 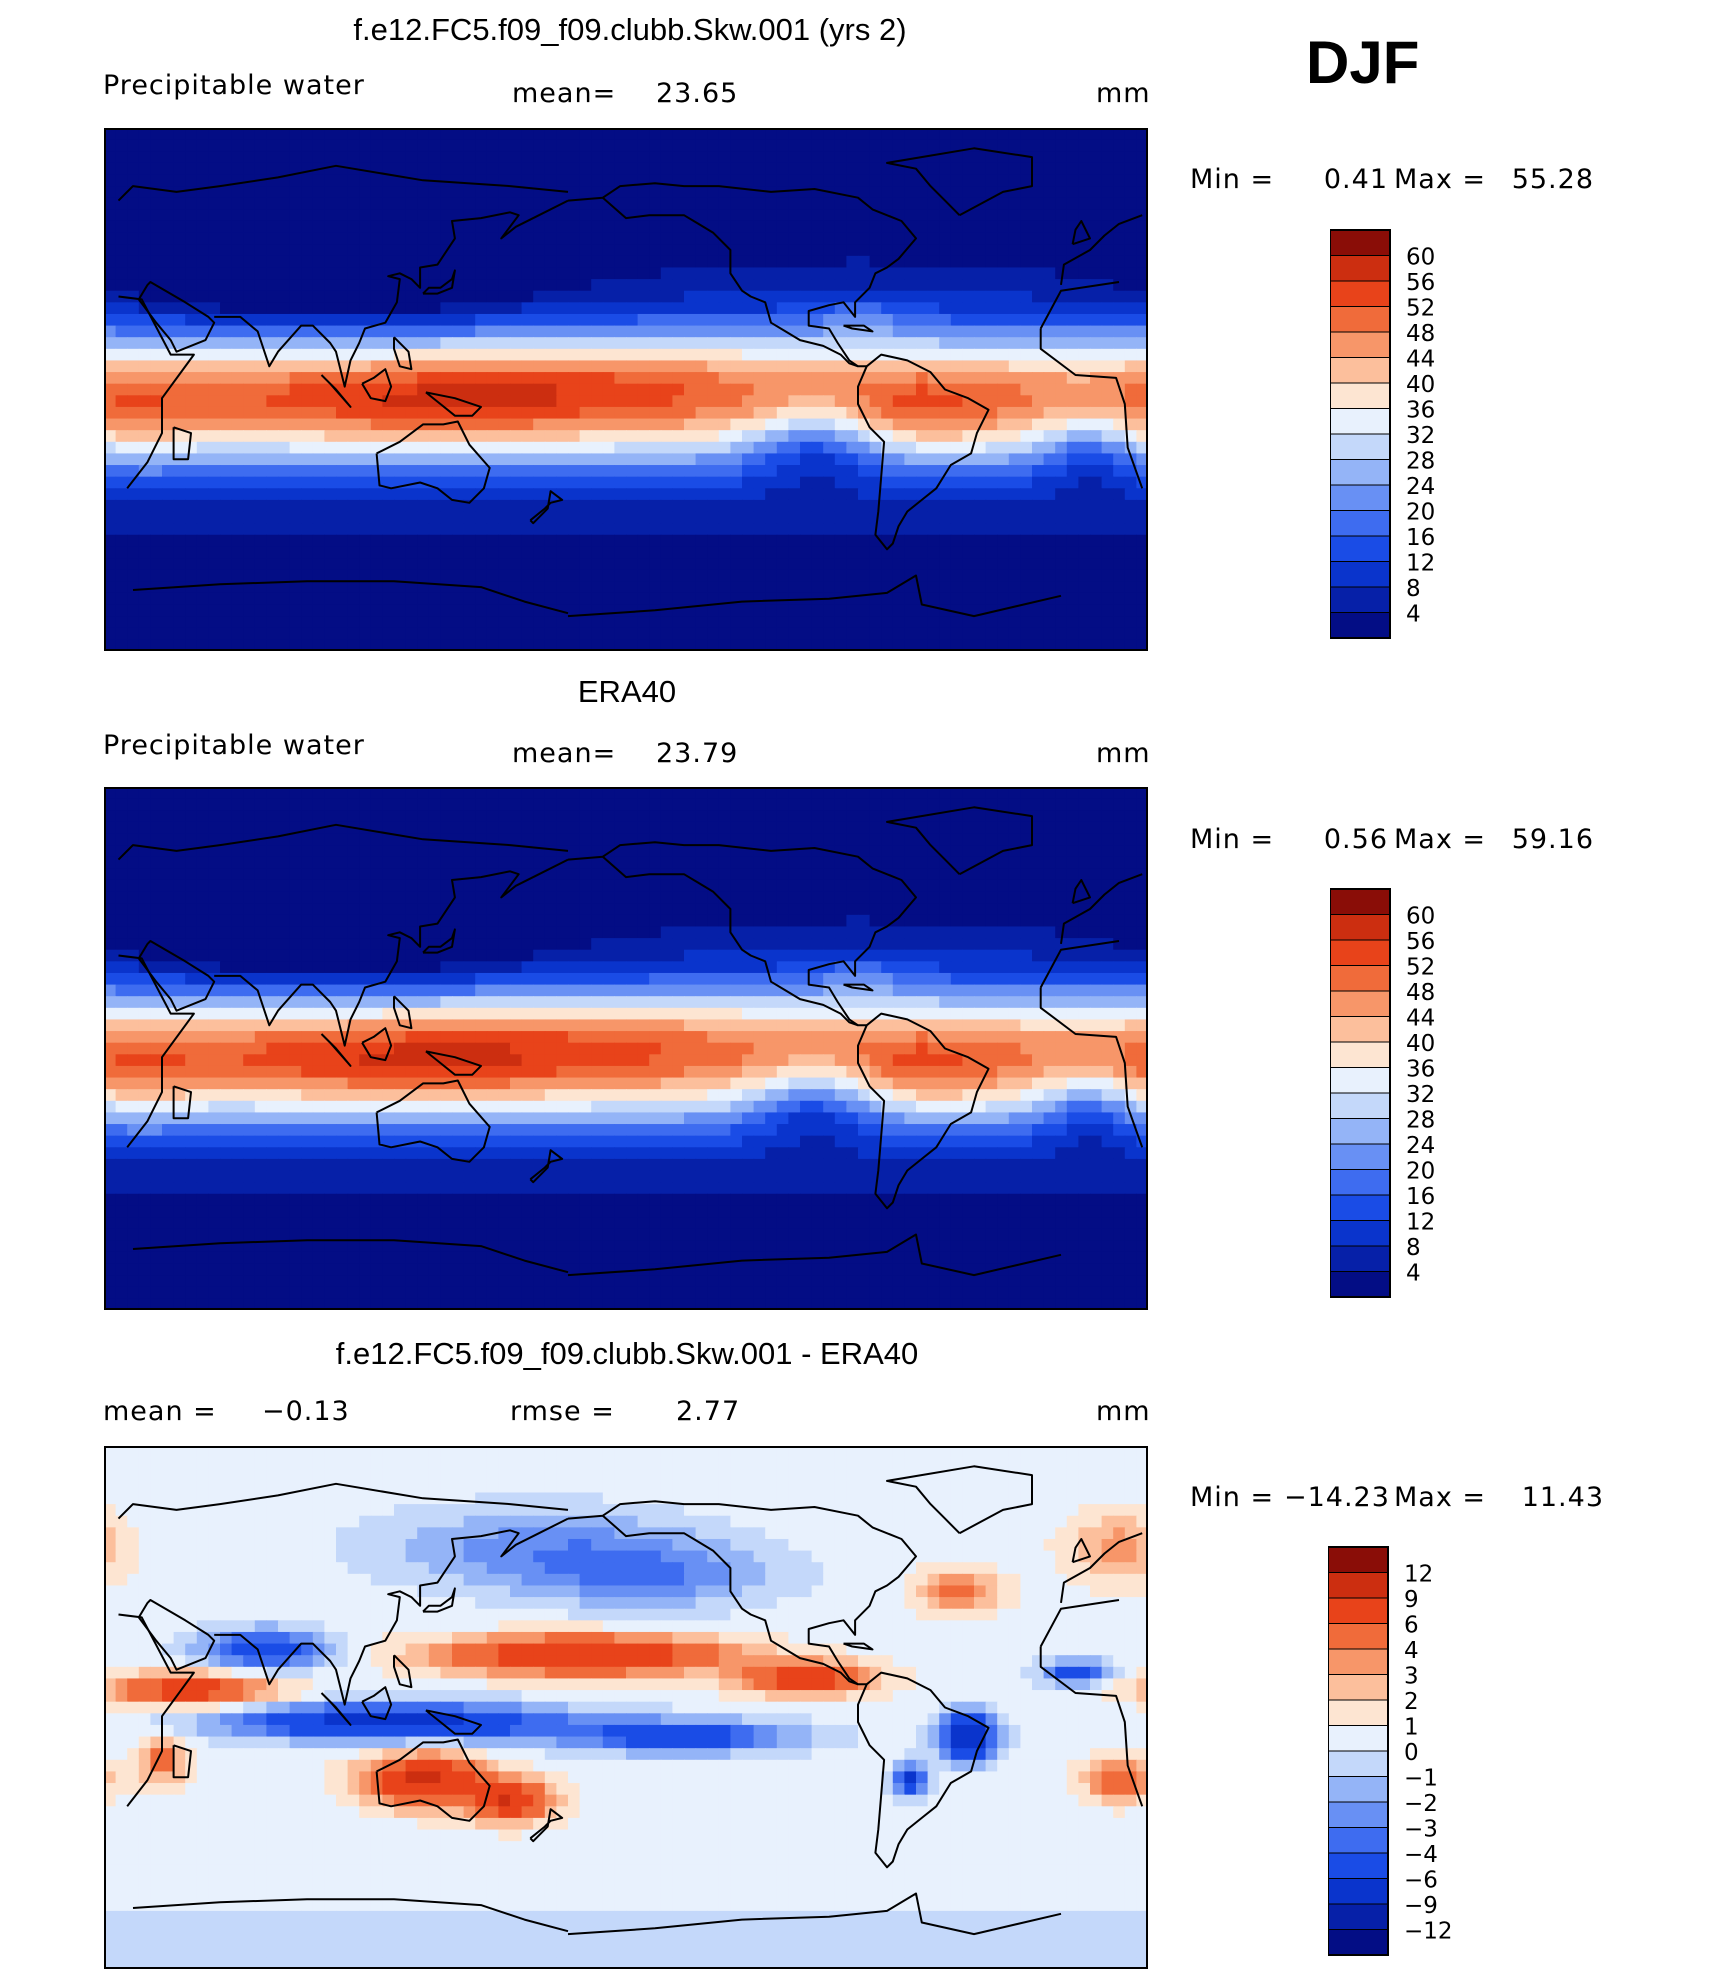 I want to click on panel-1-title: f.e12.FC5.f09_f09.clubb.Skw.001 (yrs 2), so click(x=630, y=29).